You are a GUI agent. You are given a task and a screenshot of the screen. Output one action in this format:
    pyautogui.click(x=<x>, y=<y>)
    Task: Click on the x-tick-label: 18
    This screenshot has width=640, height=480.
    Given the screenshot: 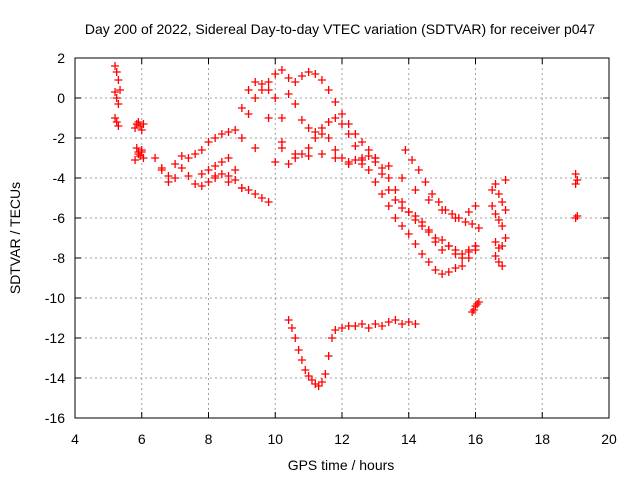 What is the action you would take?
    pyautogui.click(x=542, y=439)
    